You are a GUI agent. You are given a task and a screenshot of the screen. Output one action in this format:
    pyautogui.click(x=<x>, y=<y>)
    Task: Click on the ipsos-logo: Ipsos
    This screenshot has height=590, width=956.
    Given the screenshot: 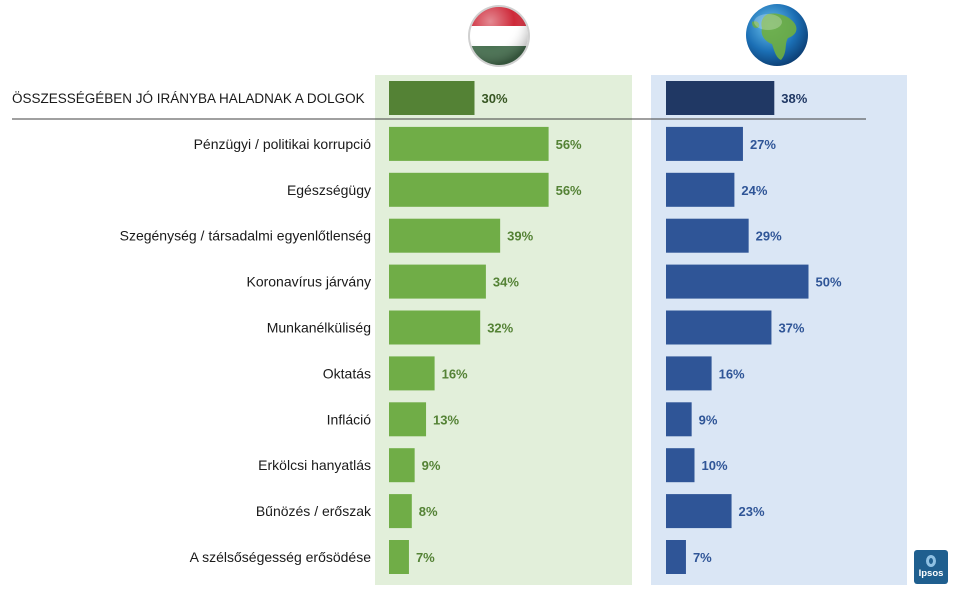 What is the action you would take?
    pyautogui.click(x=931, y=567)
    